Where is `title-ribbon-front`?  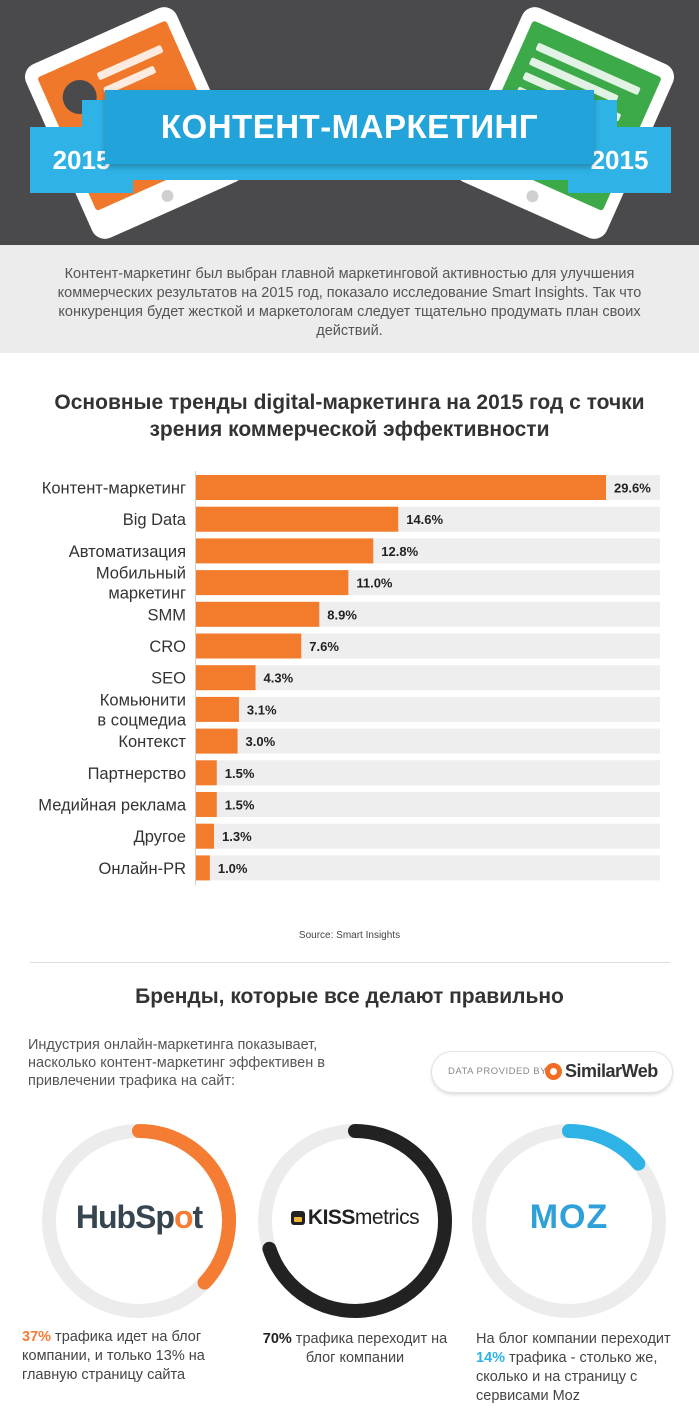
title-ribbon-front is located at coordinates (349, 127).